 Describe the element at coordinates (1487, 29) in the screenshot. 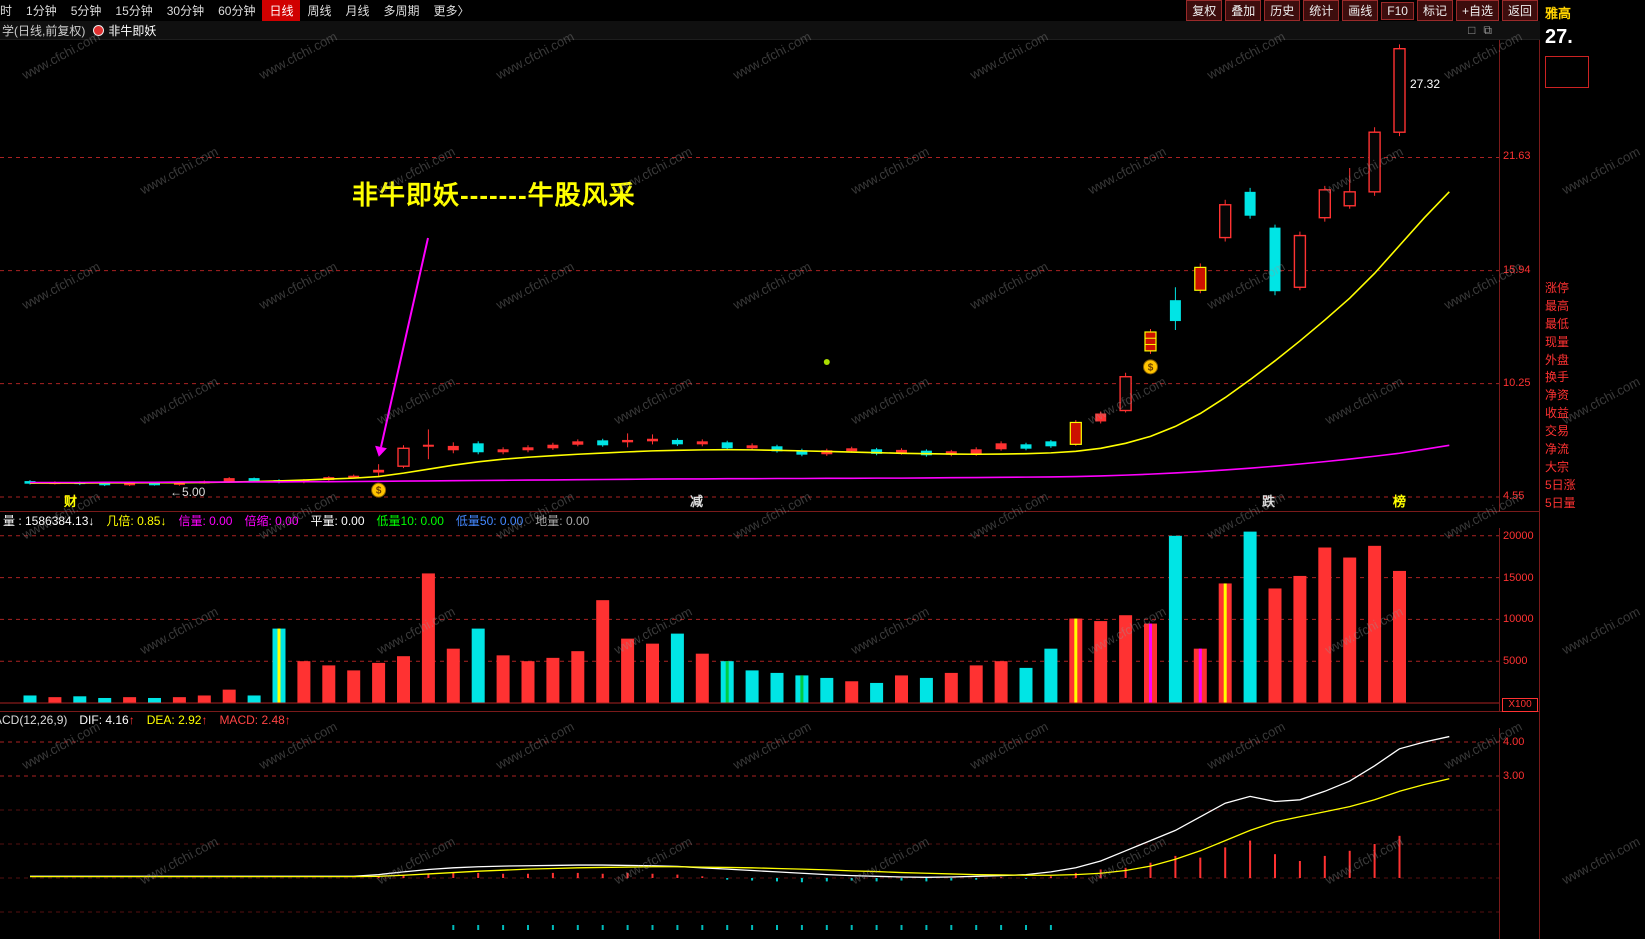

I see `restore-window-icon: ⧉` at that location.